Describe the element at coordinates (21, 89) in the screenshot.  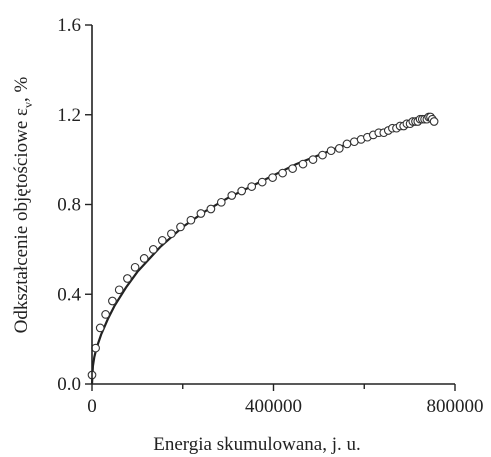
I see `y-axis-label-suffix: , %` at that location.